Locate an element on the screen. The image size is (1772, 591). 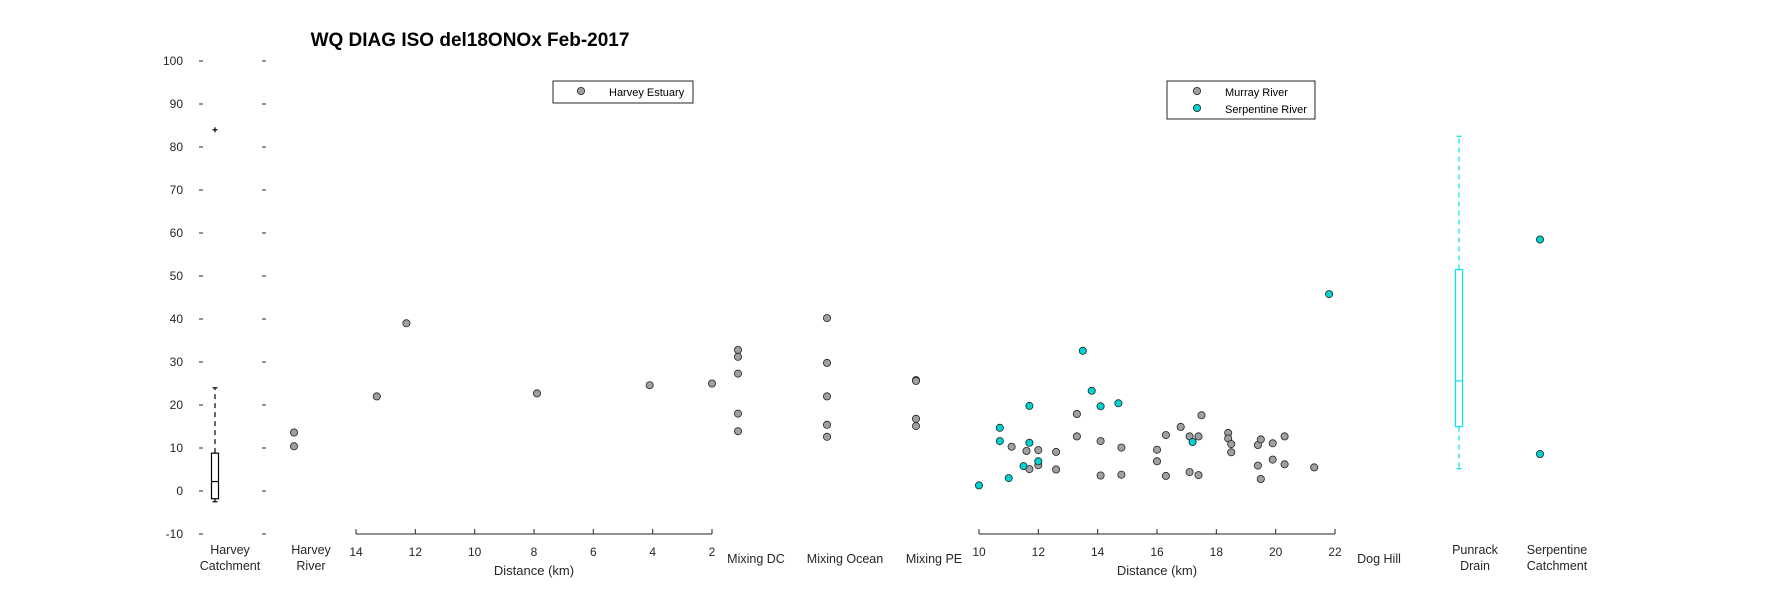
harvey-river-label-line-1: Harvey is located at coordinates (311, 550).